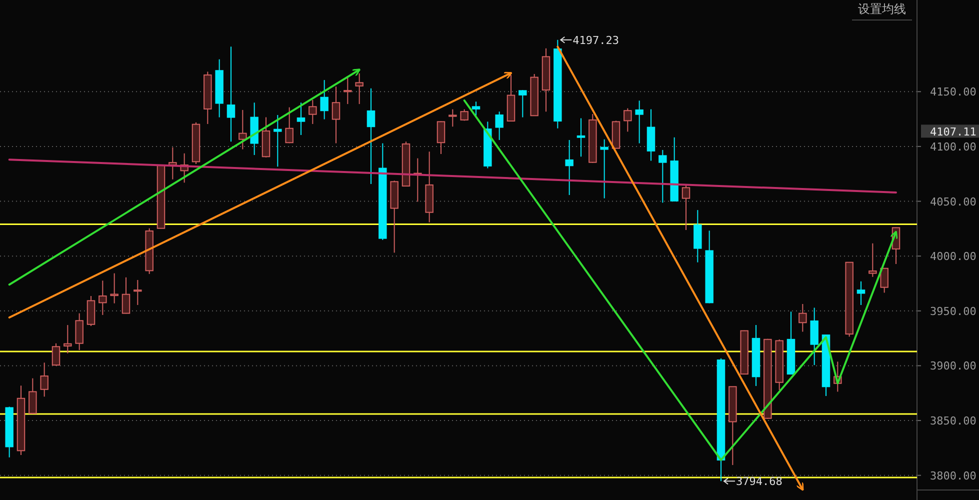 This screenshot has width=979, height=500. What do you see at coordinates (759, 481) in the screenshot?
I see `annotation: 3794.68` at bounding box center [759, 481].